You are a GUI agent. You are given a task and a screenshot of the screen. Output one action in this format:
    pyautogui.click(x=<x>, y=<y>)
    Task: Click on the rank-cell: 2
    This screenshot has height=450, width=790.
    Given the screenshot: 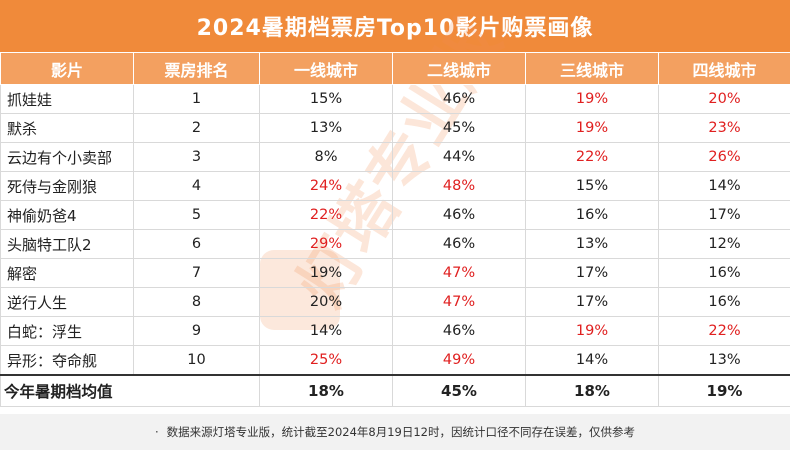 What is the action you would take?
    pyautogui.click(x=196, y=128)
    